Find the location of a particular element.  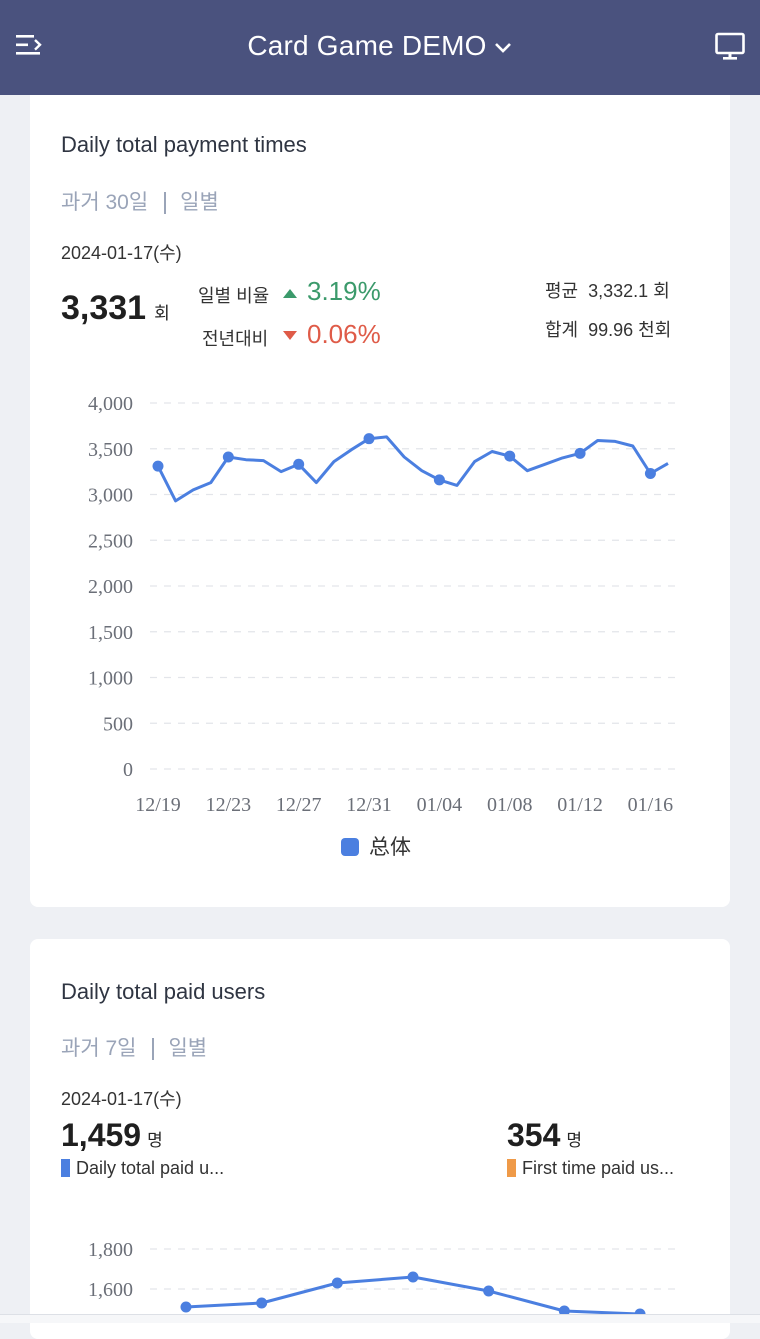

y-tick-label: 500 is located at coordinates (118, 724).